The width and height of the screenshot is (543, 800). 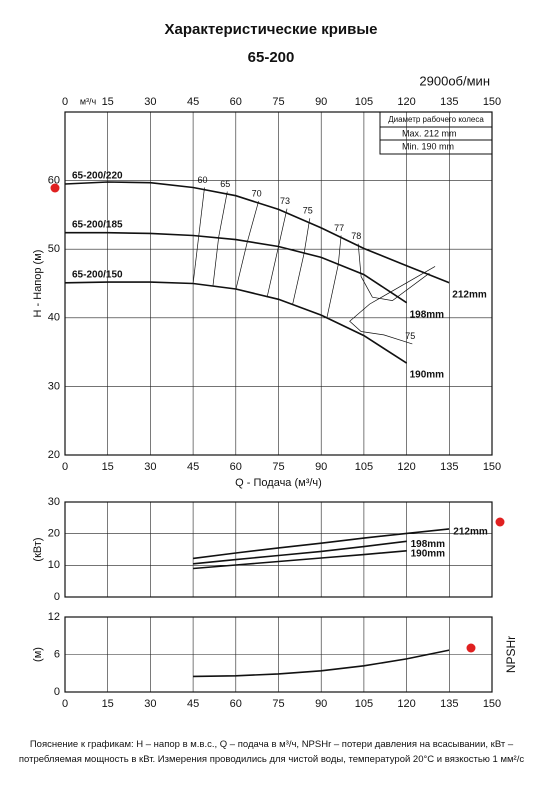 I want to click on x-tick-label-top: 150, so click(x=492, y=102).